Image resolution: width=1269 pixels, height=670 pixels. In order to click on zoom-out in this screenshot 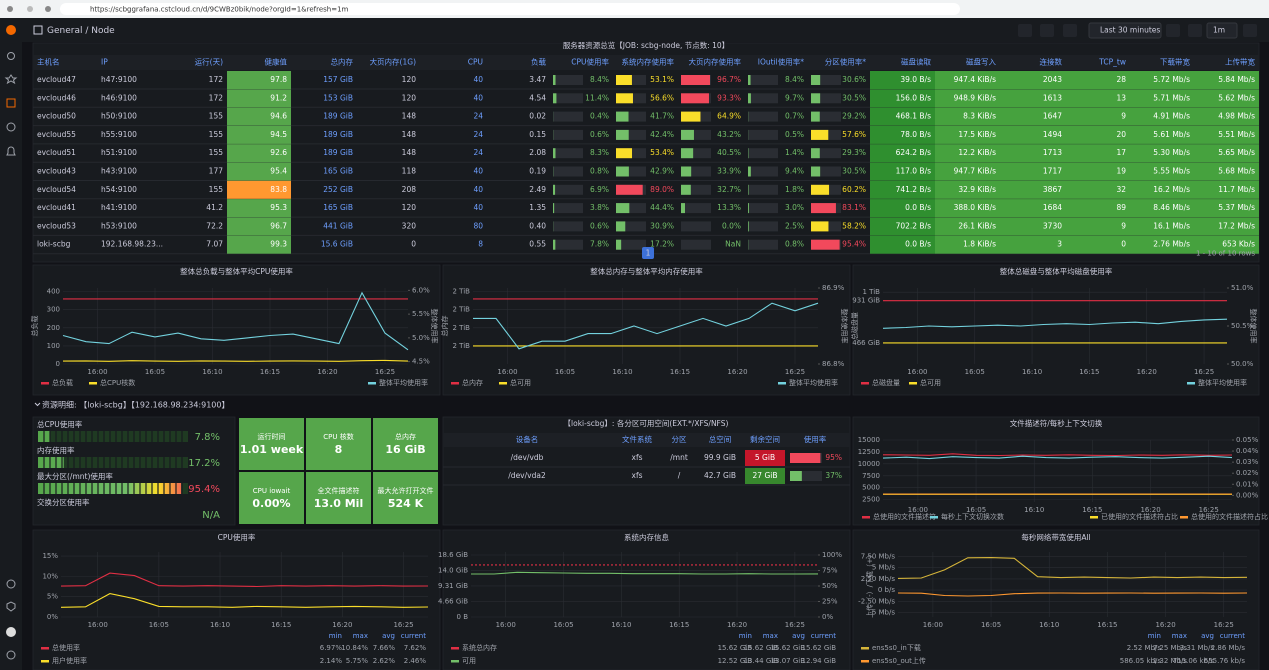, I will do `click(1173, 30)`.